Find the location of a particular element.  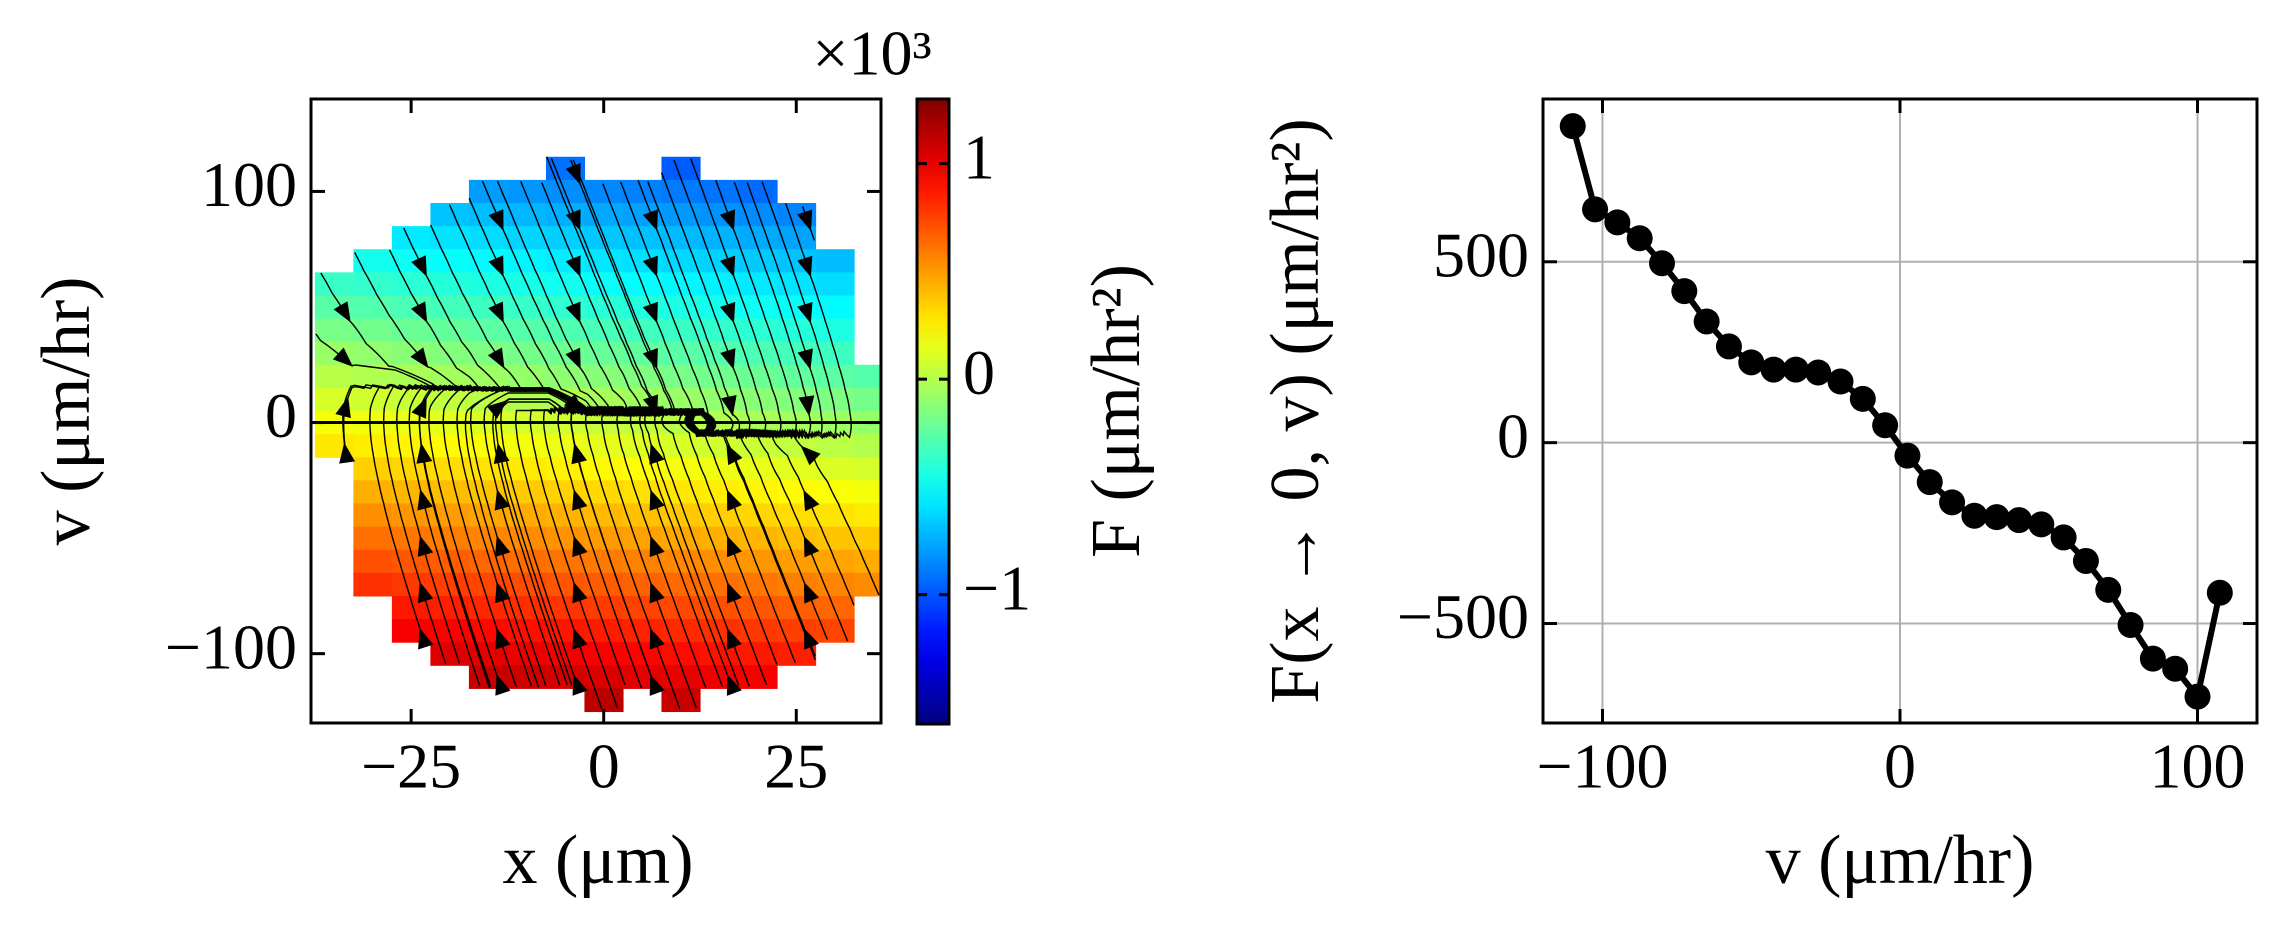

y-tick-label: 0 is located at coordinates (281, 415).